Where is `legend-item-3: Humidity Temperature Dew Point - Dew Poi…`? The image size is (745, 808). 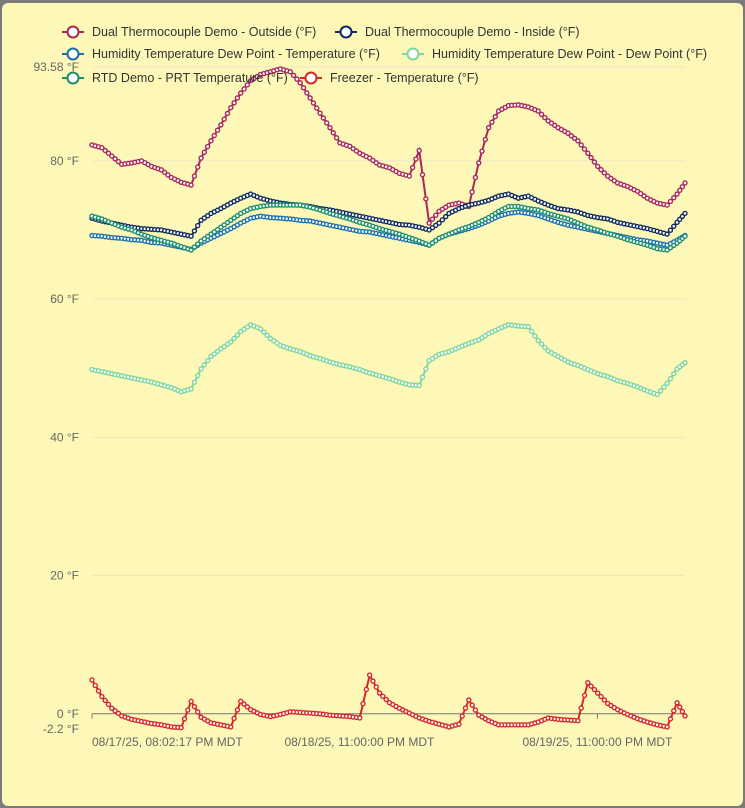 legend-item-3: Humidity Temperature Dew Point - Dew Poi… is located at coordinates (554, 54).